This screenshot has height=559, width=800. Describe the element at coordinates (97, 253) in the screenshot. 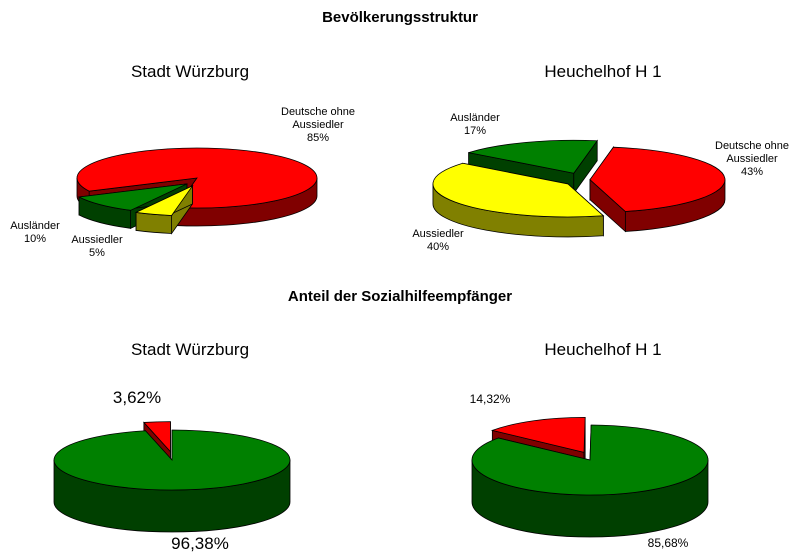

I see `value-label: 5%` at that location.